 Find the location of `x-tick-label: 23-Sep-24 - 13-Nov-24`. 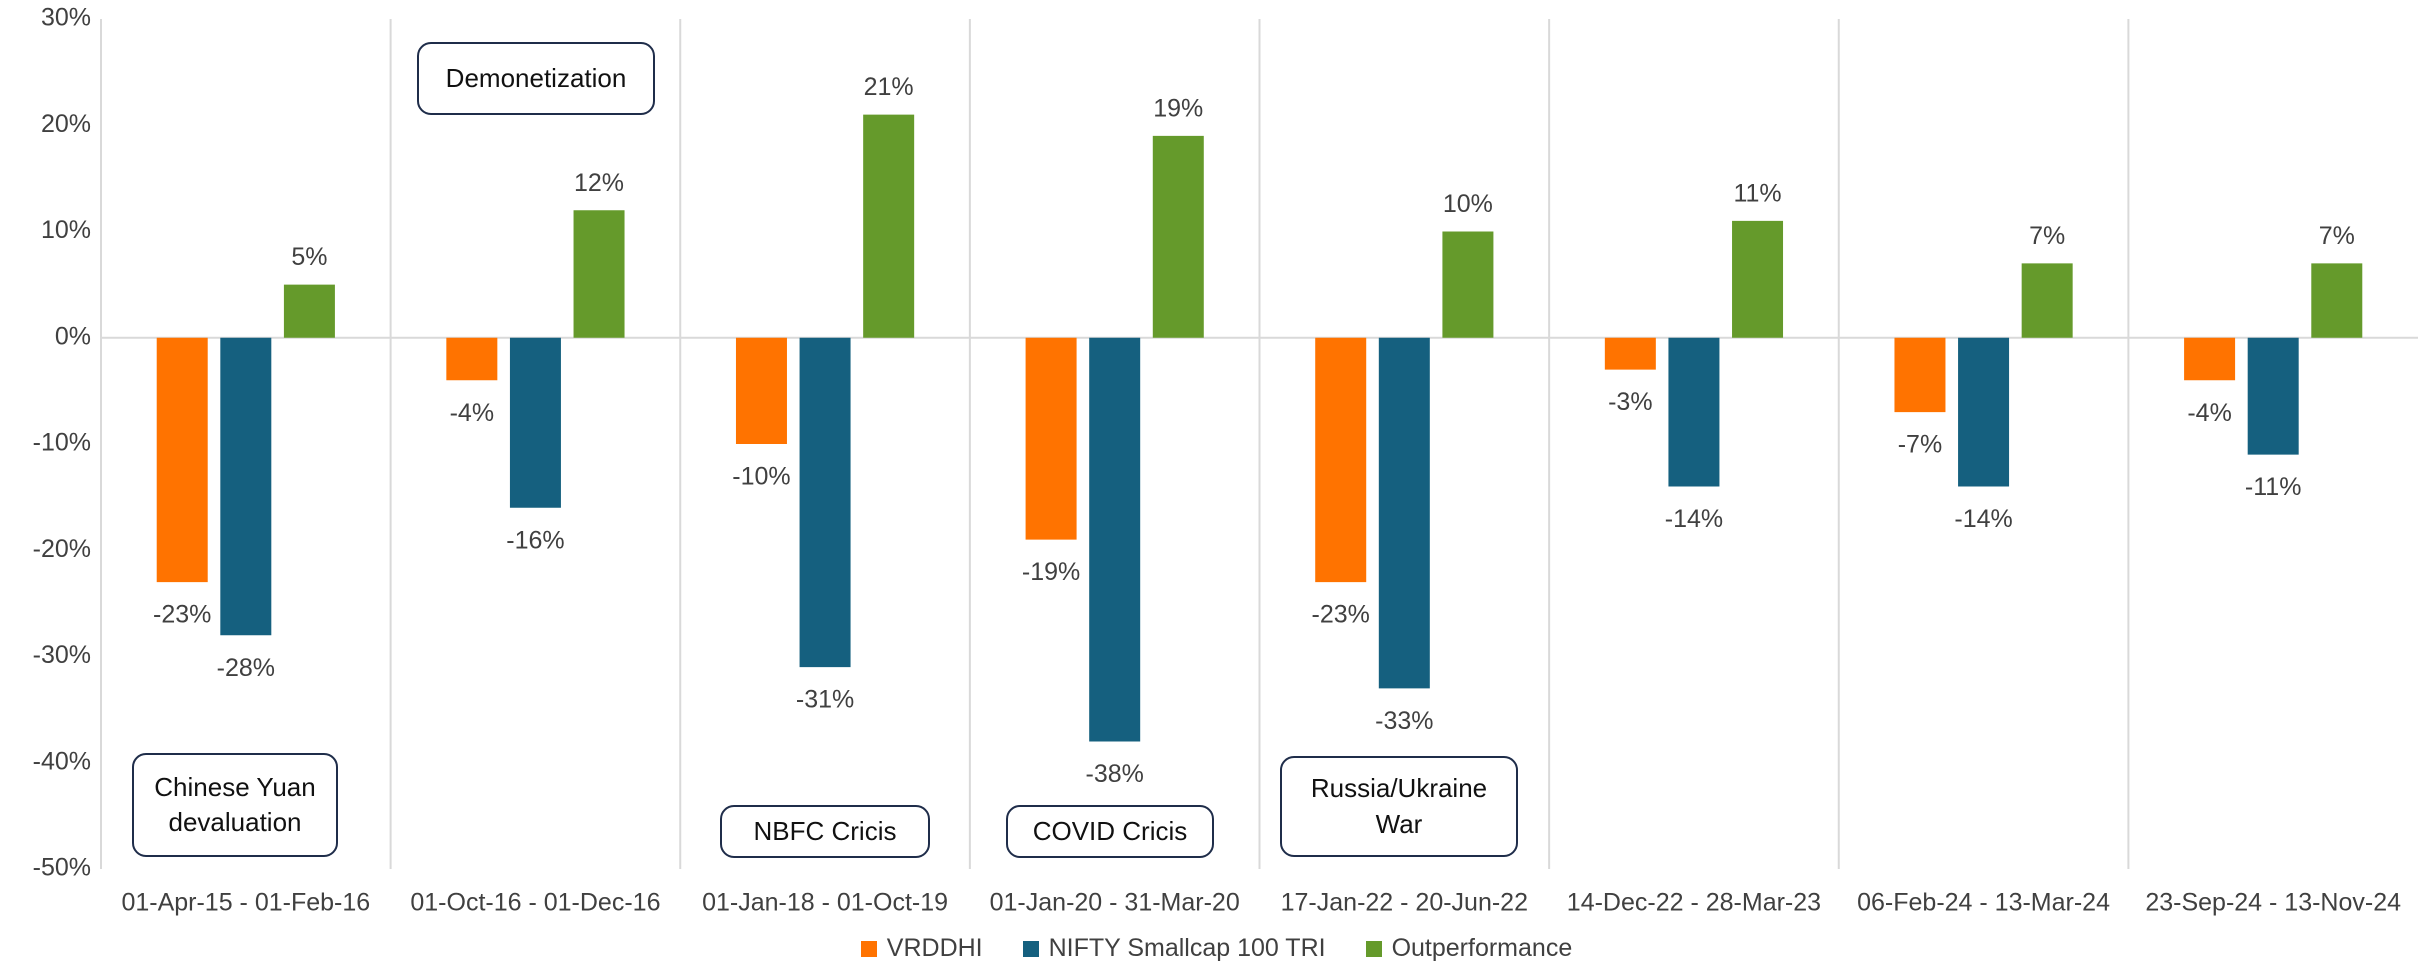

x-tick-label: 23-Sep-24 - 13-Nov-24 is located at coordinates (2273, 903).